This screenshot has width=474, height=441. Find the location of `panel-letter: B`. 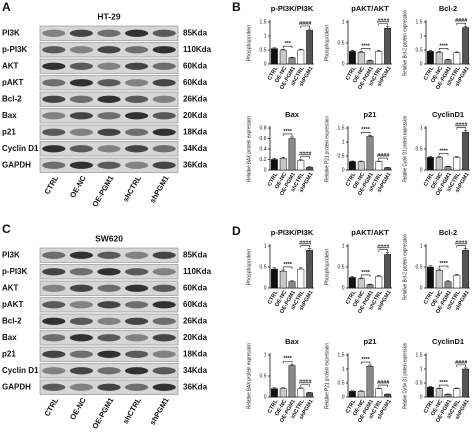

panel-letter: B is located at coordinates (236, 7).